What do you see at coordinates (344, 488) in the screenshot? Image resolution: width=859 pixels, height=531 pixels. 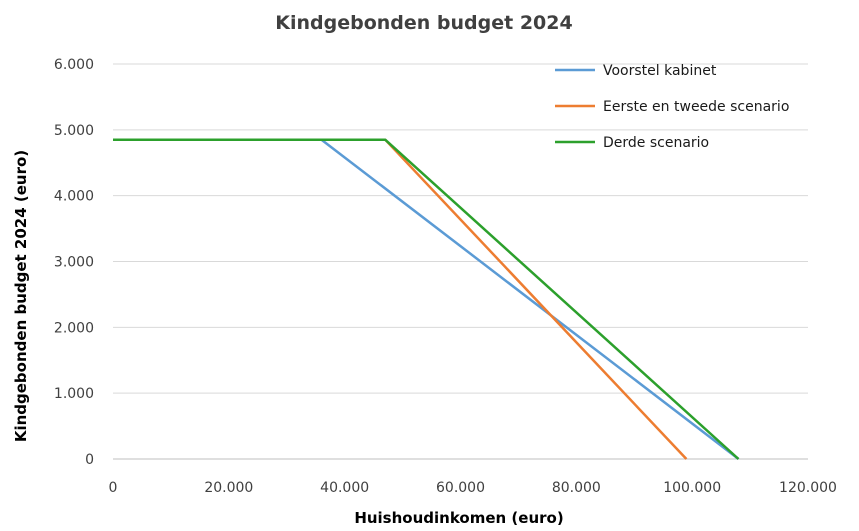 I see `x-tick-label: 40.000` at bounding box center [344, 488].